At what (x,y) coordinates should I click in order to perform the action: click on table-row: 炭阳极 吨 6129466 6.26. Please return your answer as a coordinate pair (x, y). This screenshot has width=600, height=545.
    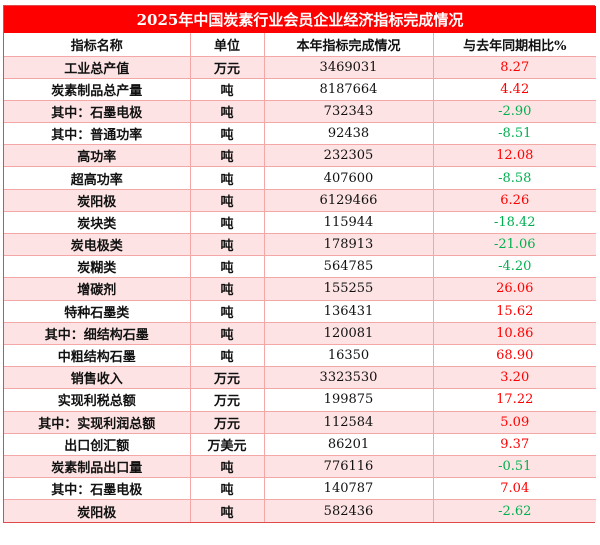
    Looking at the image, I should click on (300, 200).